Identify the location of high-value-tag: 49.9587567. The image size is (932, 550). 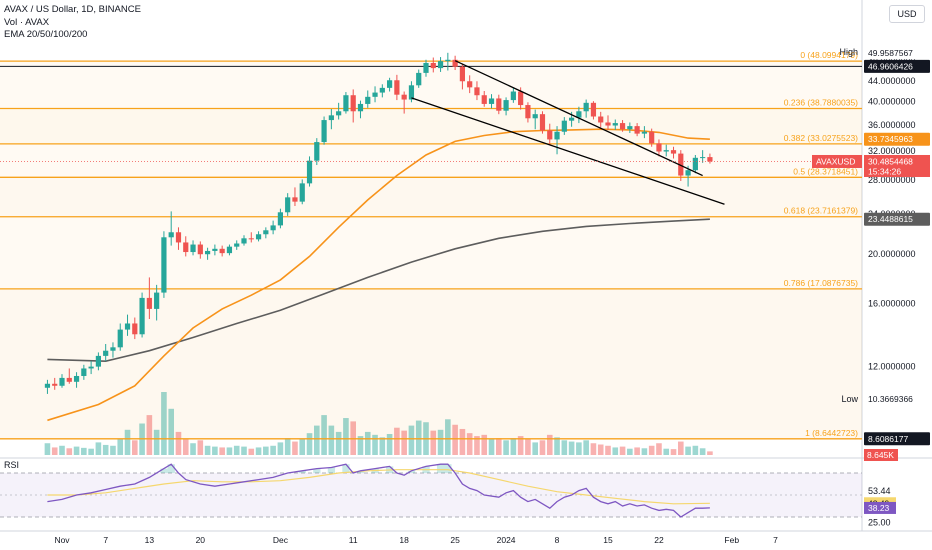
(890, 53).